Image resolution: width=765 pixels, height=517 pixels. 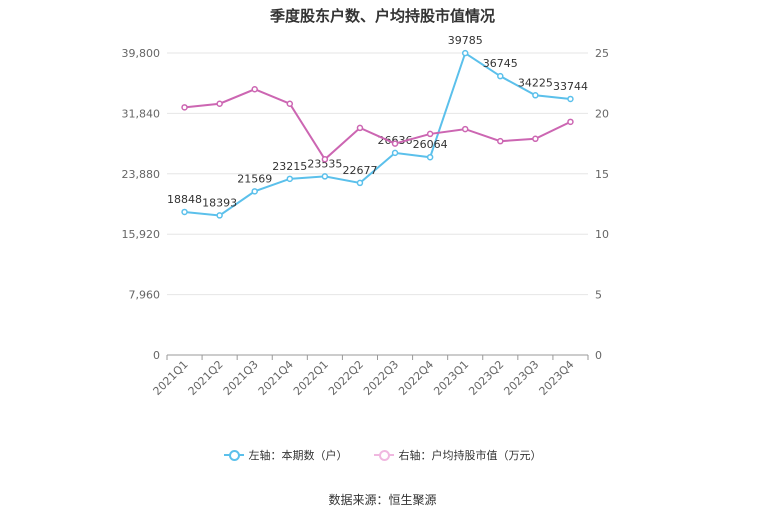 I want to click on left-axis-tick-label: 7,960, so click(x=145, y=295).